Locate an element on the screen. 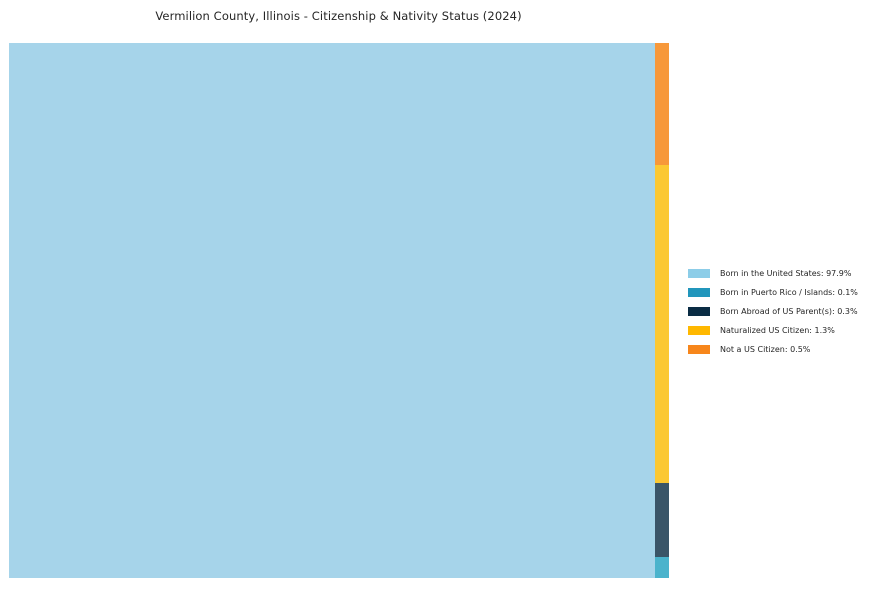  treemap-tile-naturalized-us-citizen is located at coordinates (662, 324).